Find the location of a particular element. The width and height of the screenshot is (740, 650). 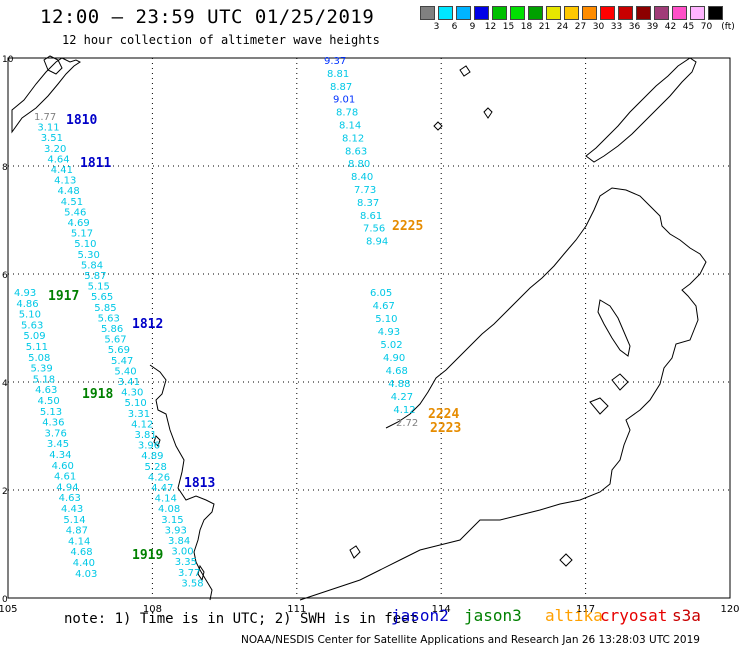

scale-label: 36 is located at coordinates (634, 27).